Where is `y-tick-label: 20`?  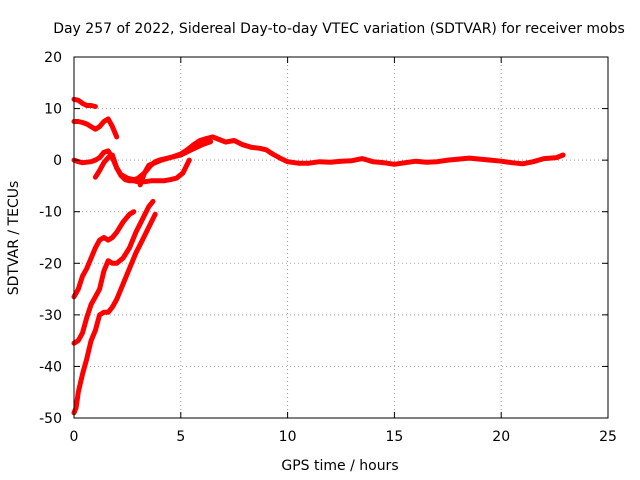 y-tick-label: 20 is located at coordinates (53, 58).